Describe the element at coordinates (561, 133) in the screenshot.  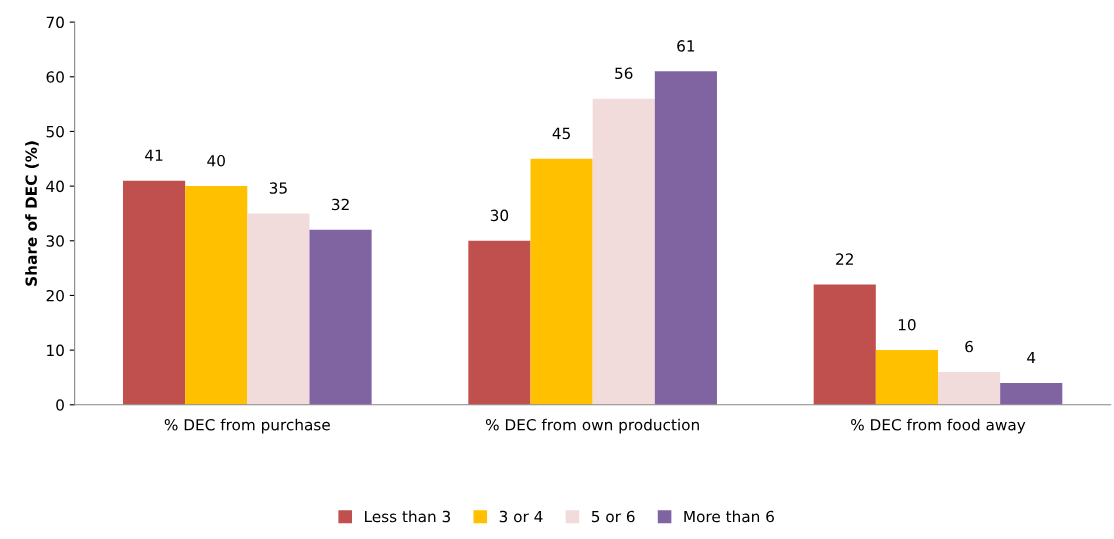
I see `data-label: 45` at that location.